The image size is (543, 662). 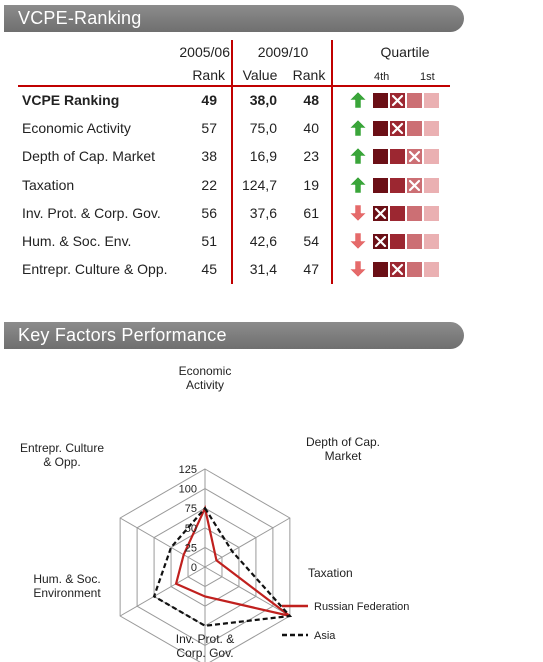 I want to click on header-divider, so click(x=234, y=86).